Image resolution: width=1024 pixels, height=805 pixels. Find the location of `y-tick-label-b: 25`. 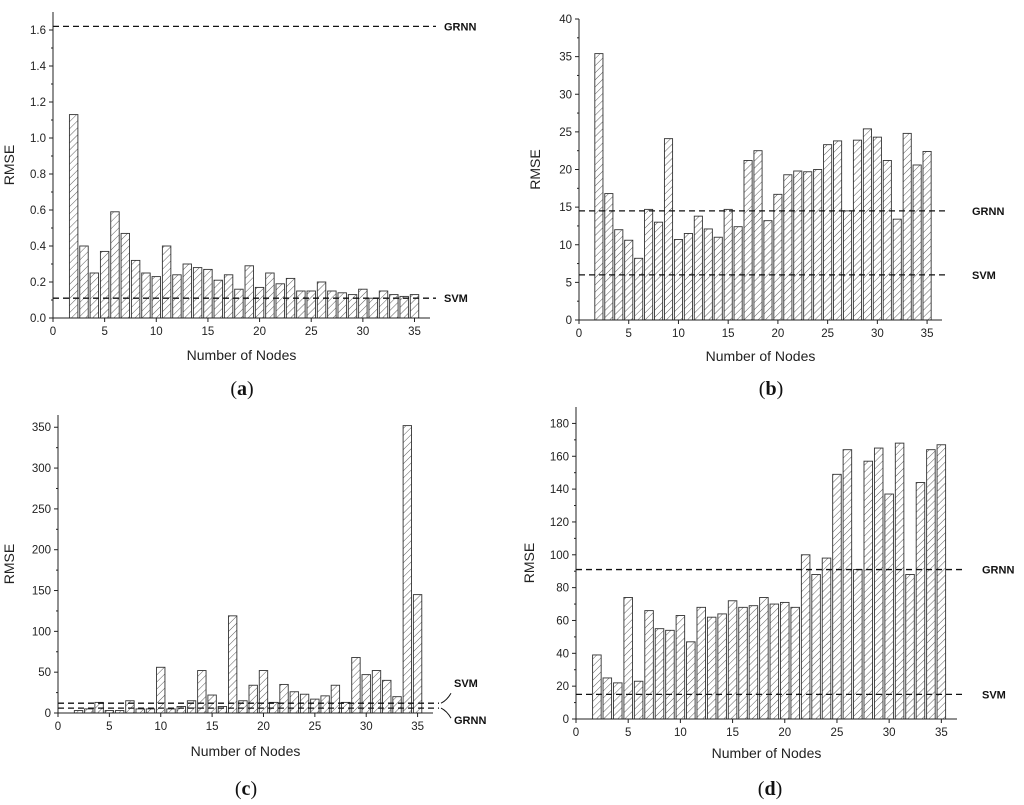

y-tick-label-b: 25 is located at coordinates (565, 133).